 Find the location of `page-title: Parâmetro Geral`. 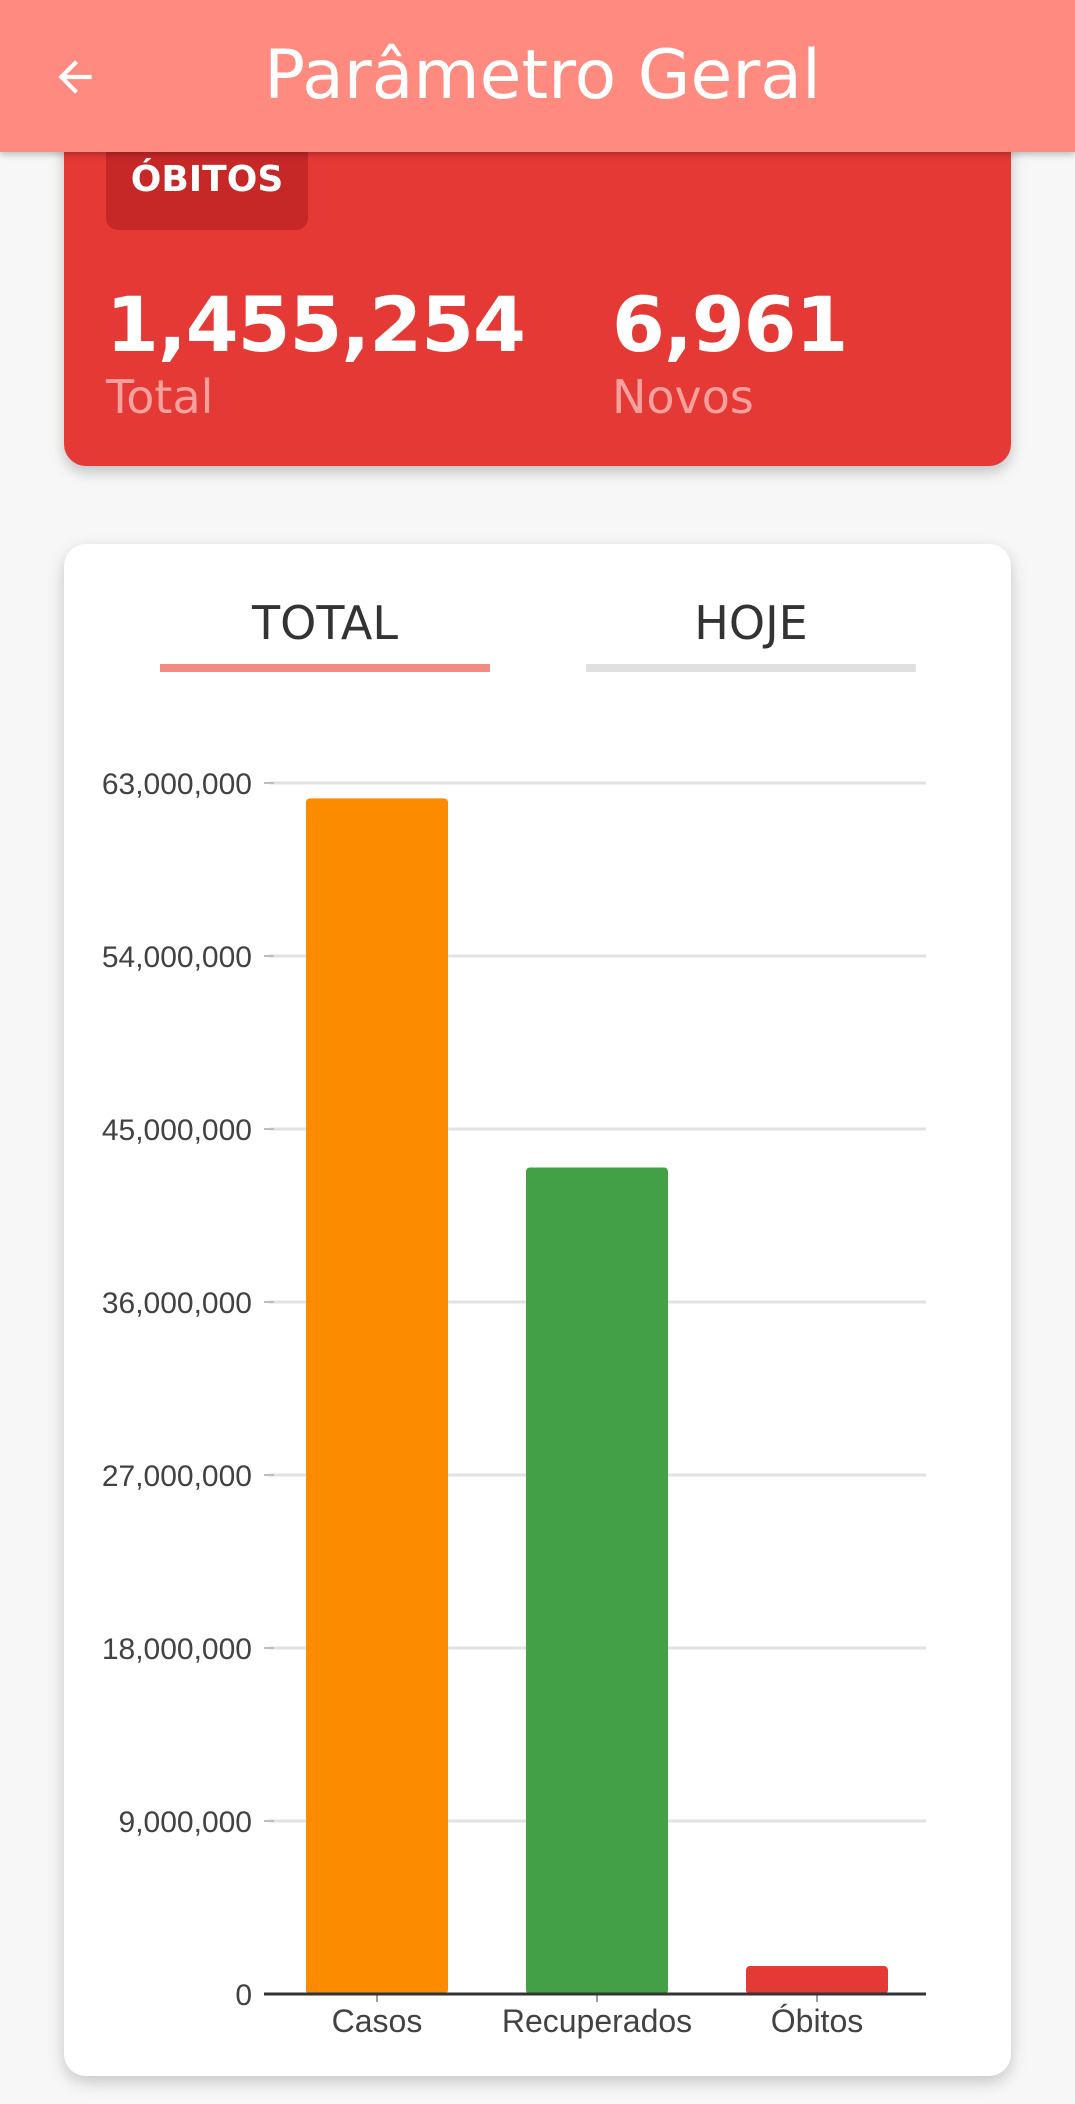

page-title: Parâmetro Geral is located at coordinates (542, 75).